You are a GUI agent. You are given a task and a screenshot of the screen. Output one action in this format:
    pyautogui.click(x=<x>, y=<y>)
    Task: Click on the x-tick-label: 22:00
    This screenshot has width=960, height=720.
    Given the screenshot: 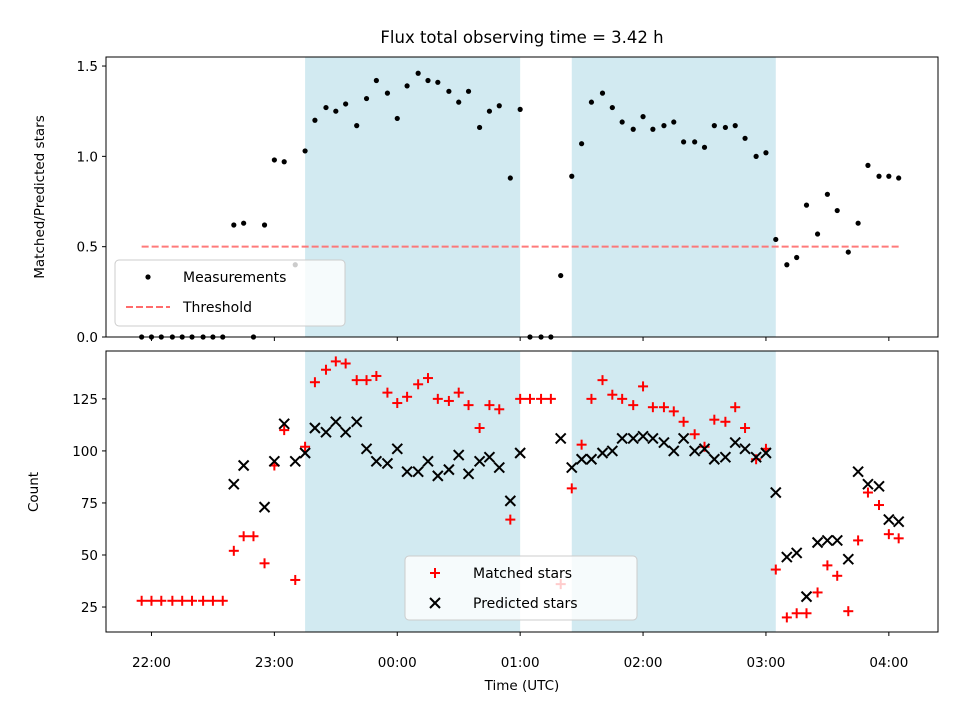 What is the action you would take?
    pyautogui.click(x=151, y=663)
    